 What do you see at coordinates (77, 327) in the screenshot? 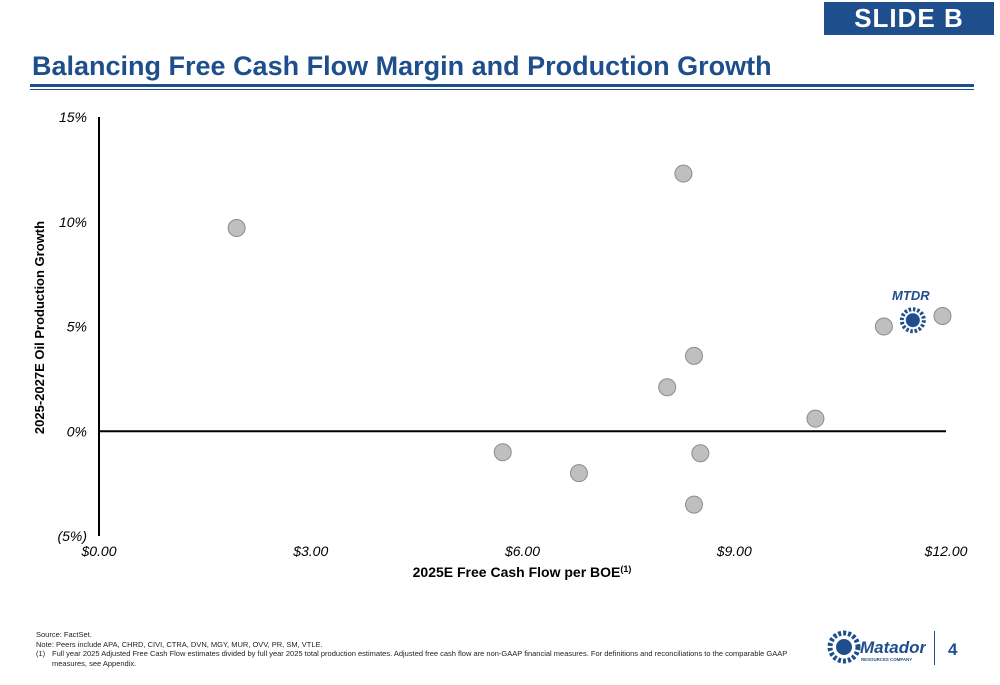
I see `y-tick-label: 5%` at bounding box center [77, 327].